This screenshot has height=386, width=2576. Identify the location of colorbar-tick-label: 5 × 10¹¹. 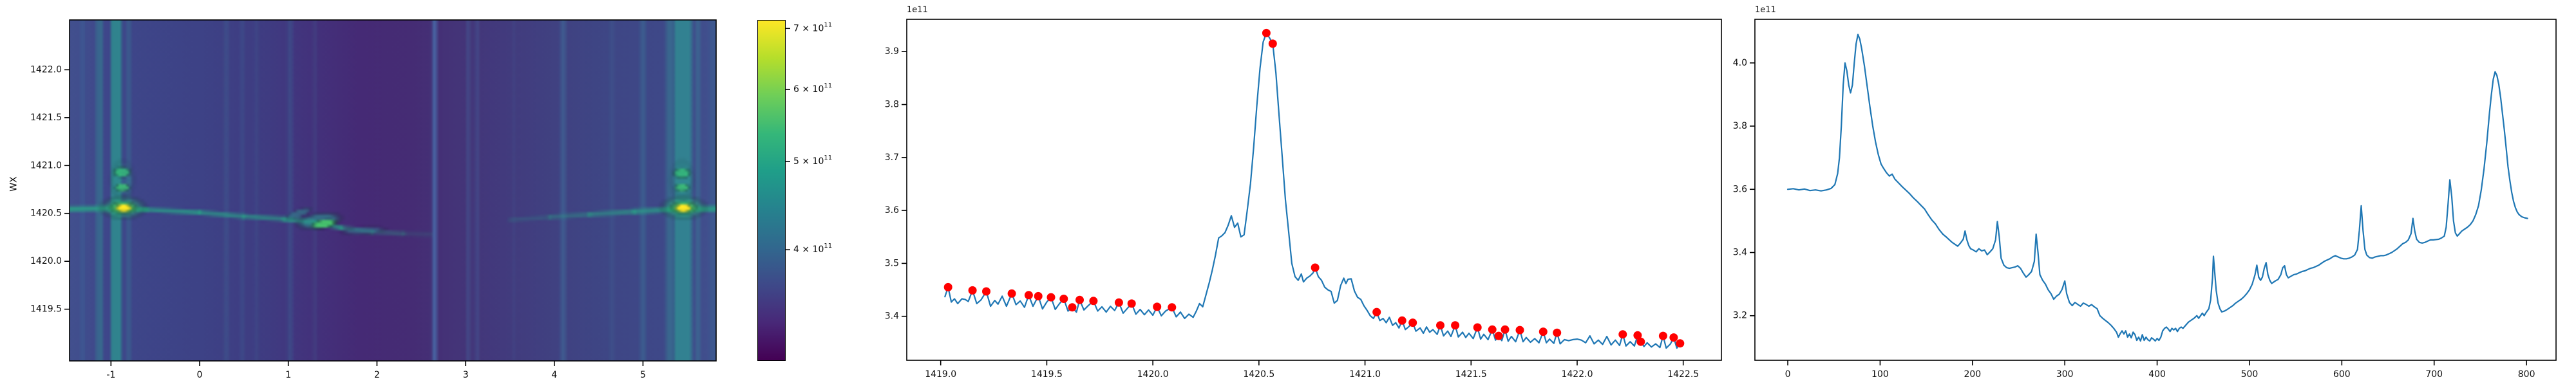
(813, 160).